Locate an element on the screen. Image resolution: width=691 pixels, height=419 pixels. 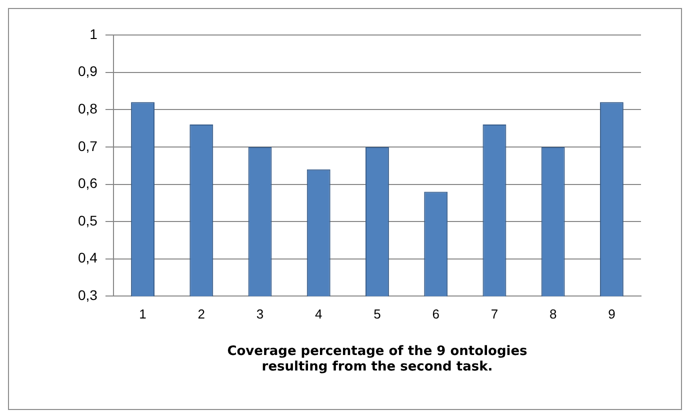
y-tick-label: 0,8 is located at coordinates (88, 108).